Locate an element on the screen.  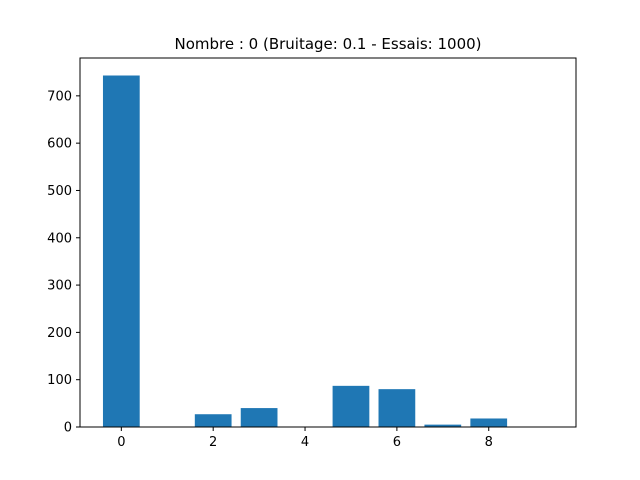
x-tick-label: 0 is located at coordinates (121, 442).